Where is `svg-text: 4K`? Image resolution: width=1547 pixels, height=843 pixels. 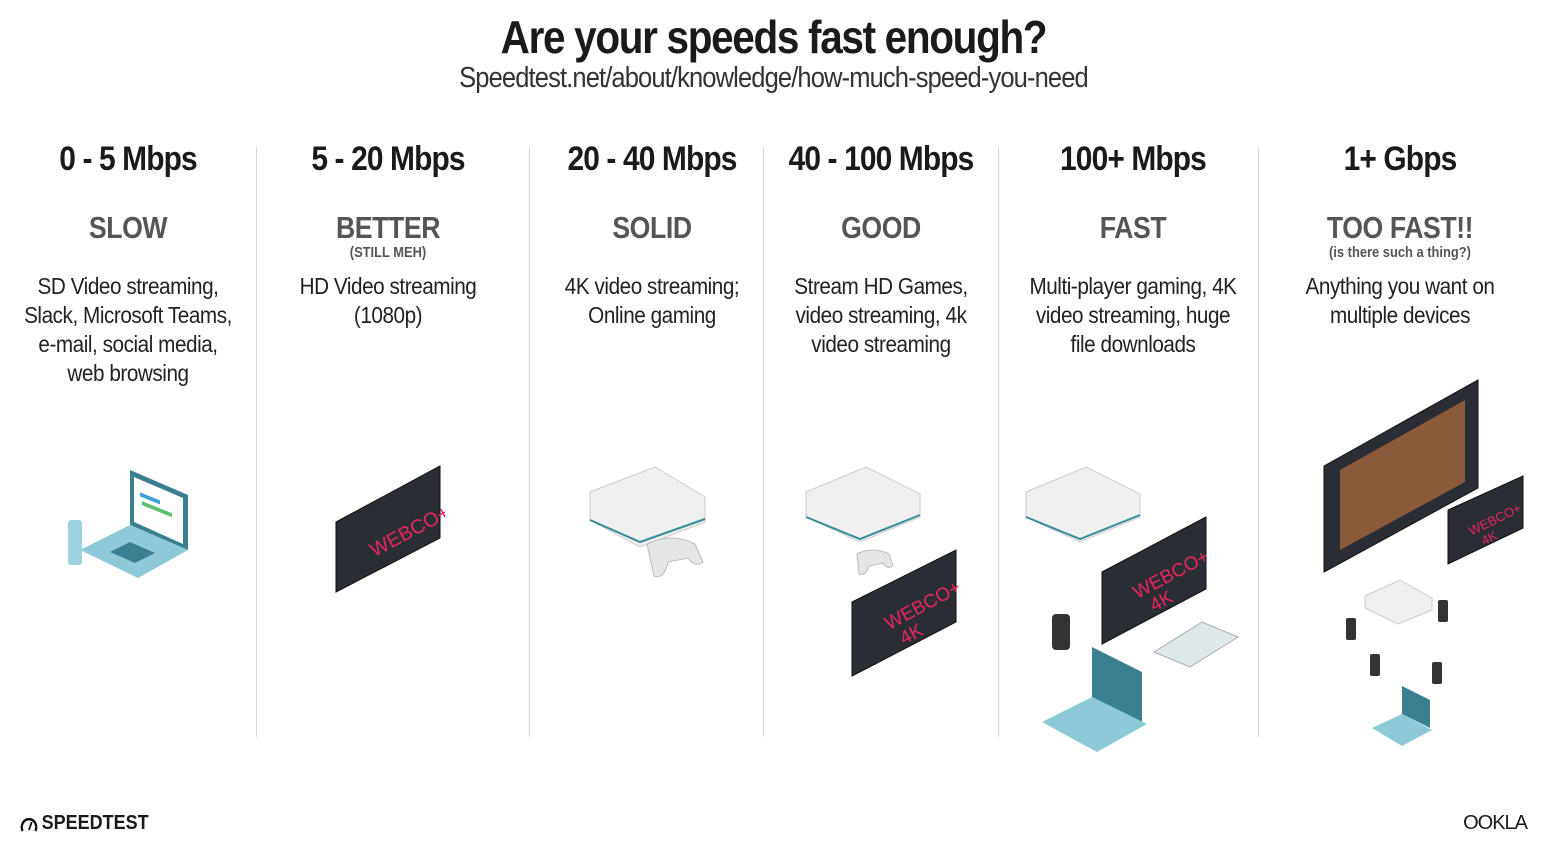
svg-text: 4K is located at coordinates (1489, 537).